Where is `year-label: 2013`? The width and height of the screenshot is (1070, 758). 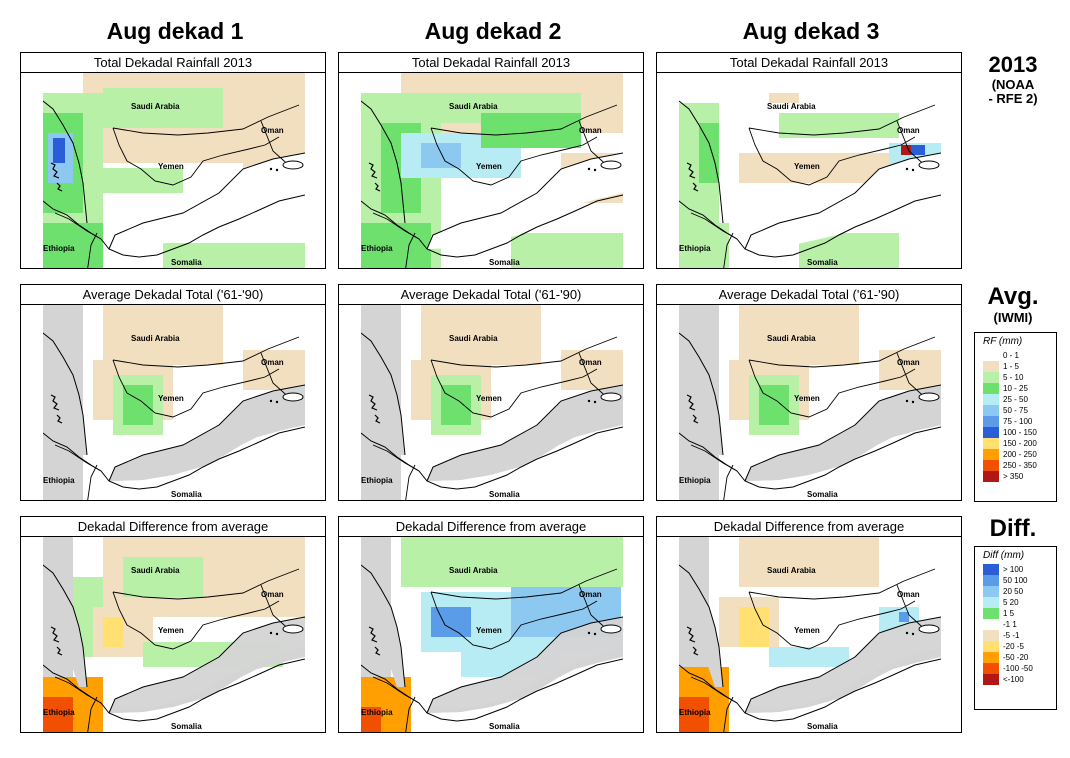
year-label: 2013 is located at coordinates (1013, 64).